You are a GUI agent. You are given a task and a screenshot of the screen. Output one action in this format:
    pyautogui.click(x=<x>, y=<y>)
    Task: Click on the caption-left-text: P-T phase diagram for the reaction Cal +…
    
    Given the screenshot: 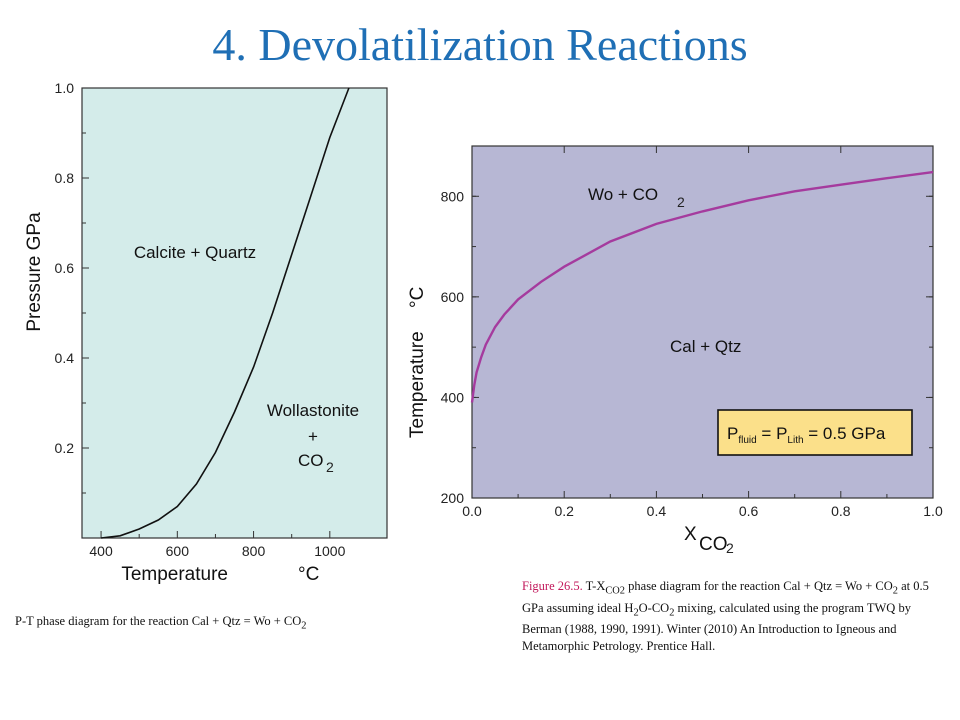 What is the action you would take?
    pyautogui.click(x=158, y=621)
    